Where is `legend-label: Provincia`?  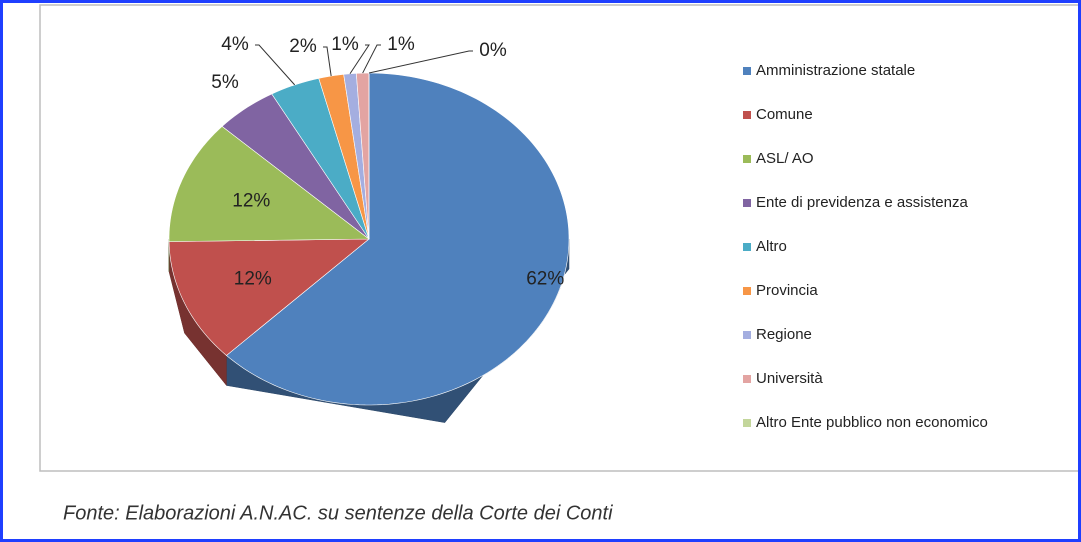
legend-label: Provincia is located at coordinates (787, 290).